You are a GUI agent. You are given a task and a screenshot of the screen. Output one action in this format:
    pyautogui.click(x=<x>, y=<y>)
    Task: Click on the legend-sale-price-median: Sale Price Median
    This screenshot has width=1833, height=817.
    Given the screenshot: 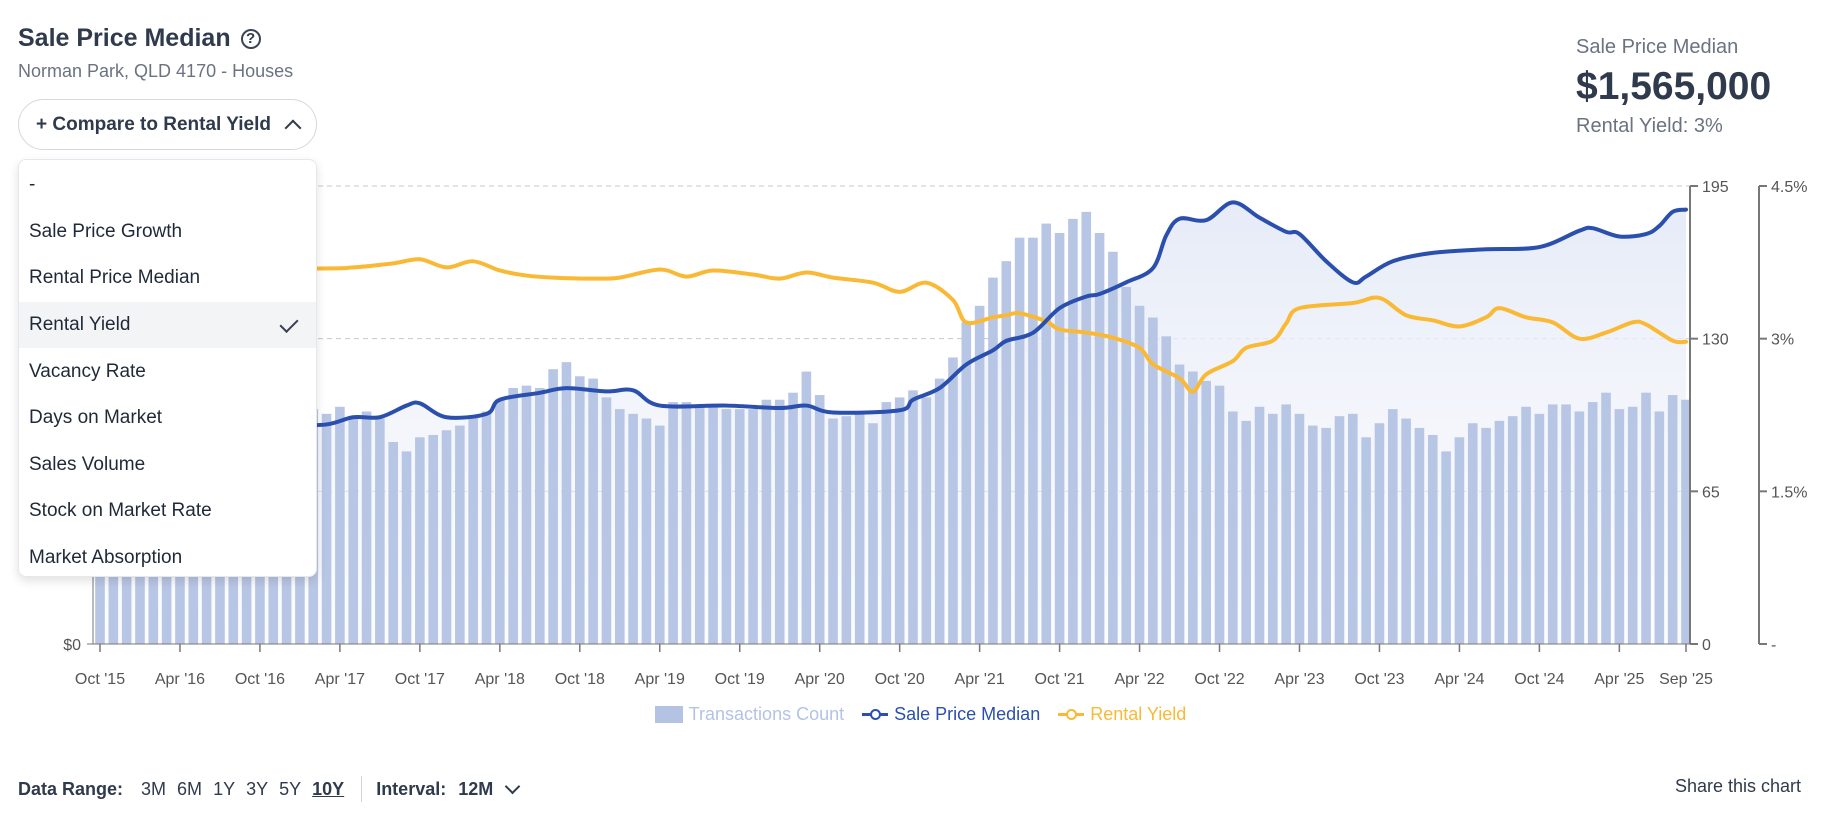 What is the action you would take?
    pyautogui.click(x=951, y=714)
    